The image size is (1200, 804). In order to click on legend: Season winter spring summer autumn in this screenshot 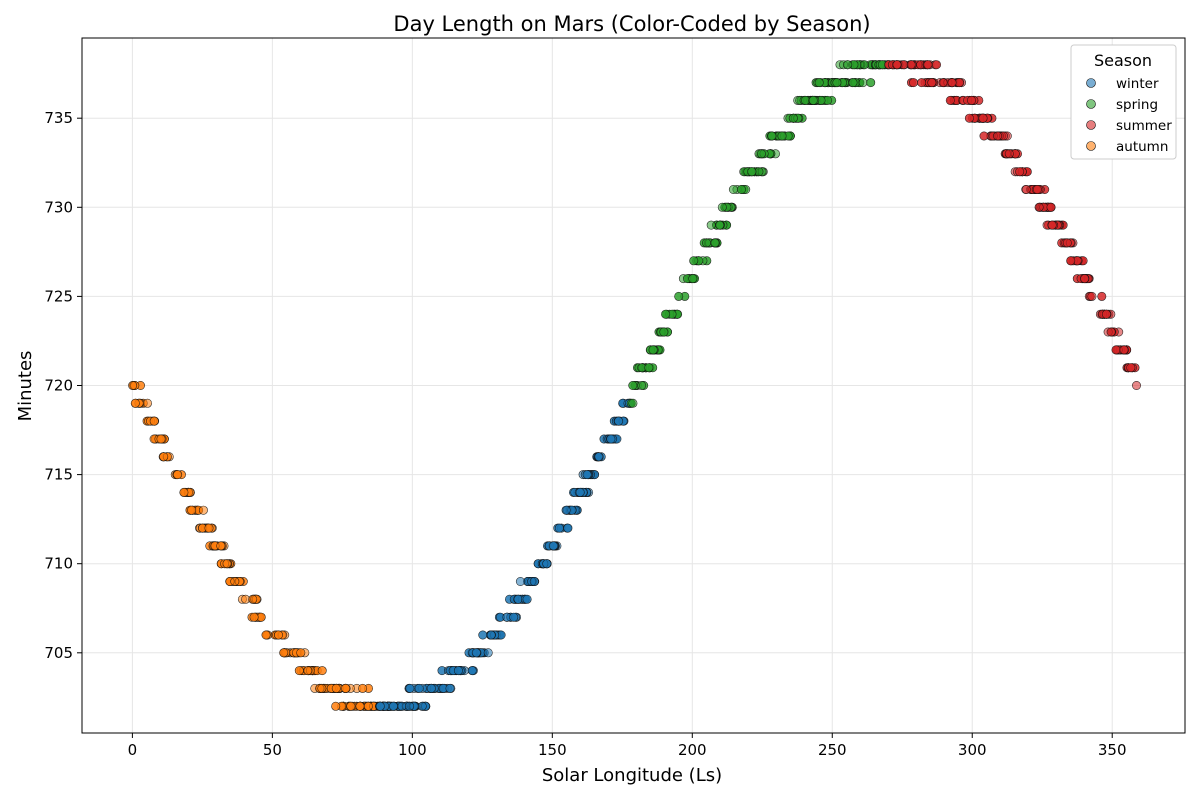, I will do `click(1123, 102)`.